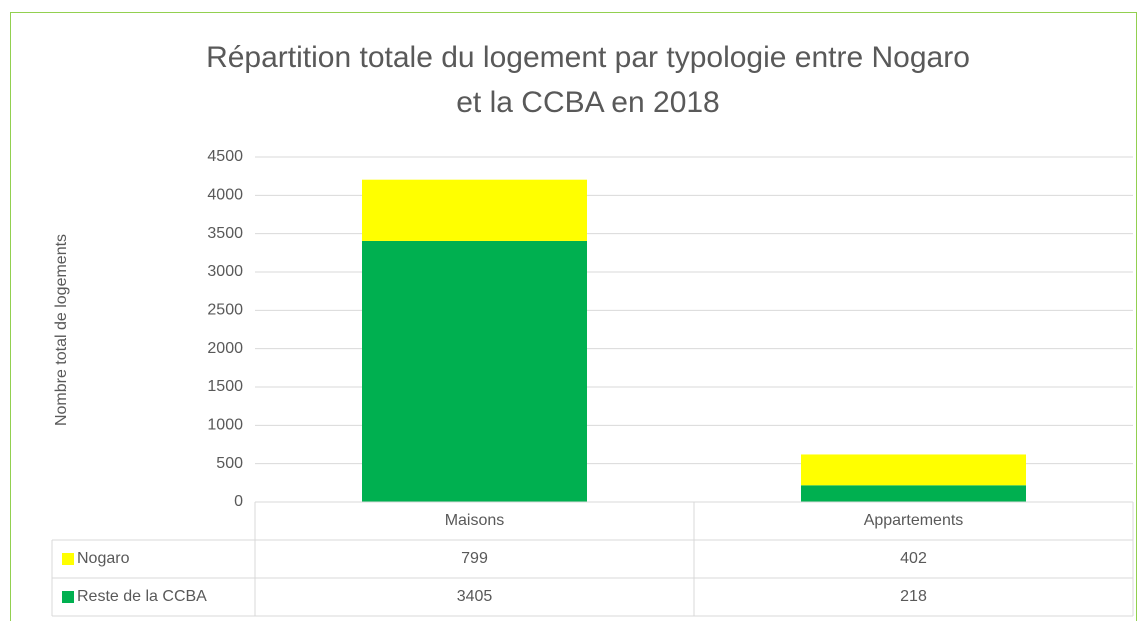 This screenshot has width=1147, height=621. Describe the element at coordinates (225, 310) in the screenshot. I see `y-tick-label: 2500` at that location.